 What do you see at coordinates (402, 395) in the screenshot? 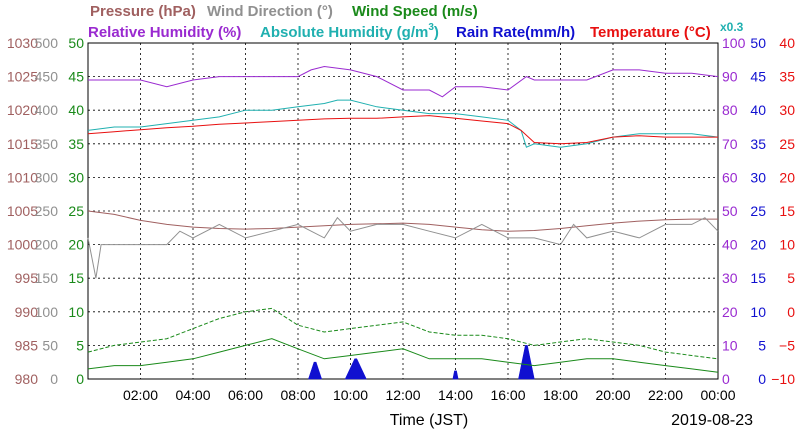
I see `x-tick-5: 12:00` at bounding box center [402, 395].